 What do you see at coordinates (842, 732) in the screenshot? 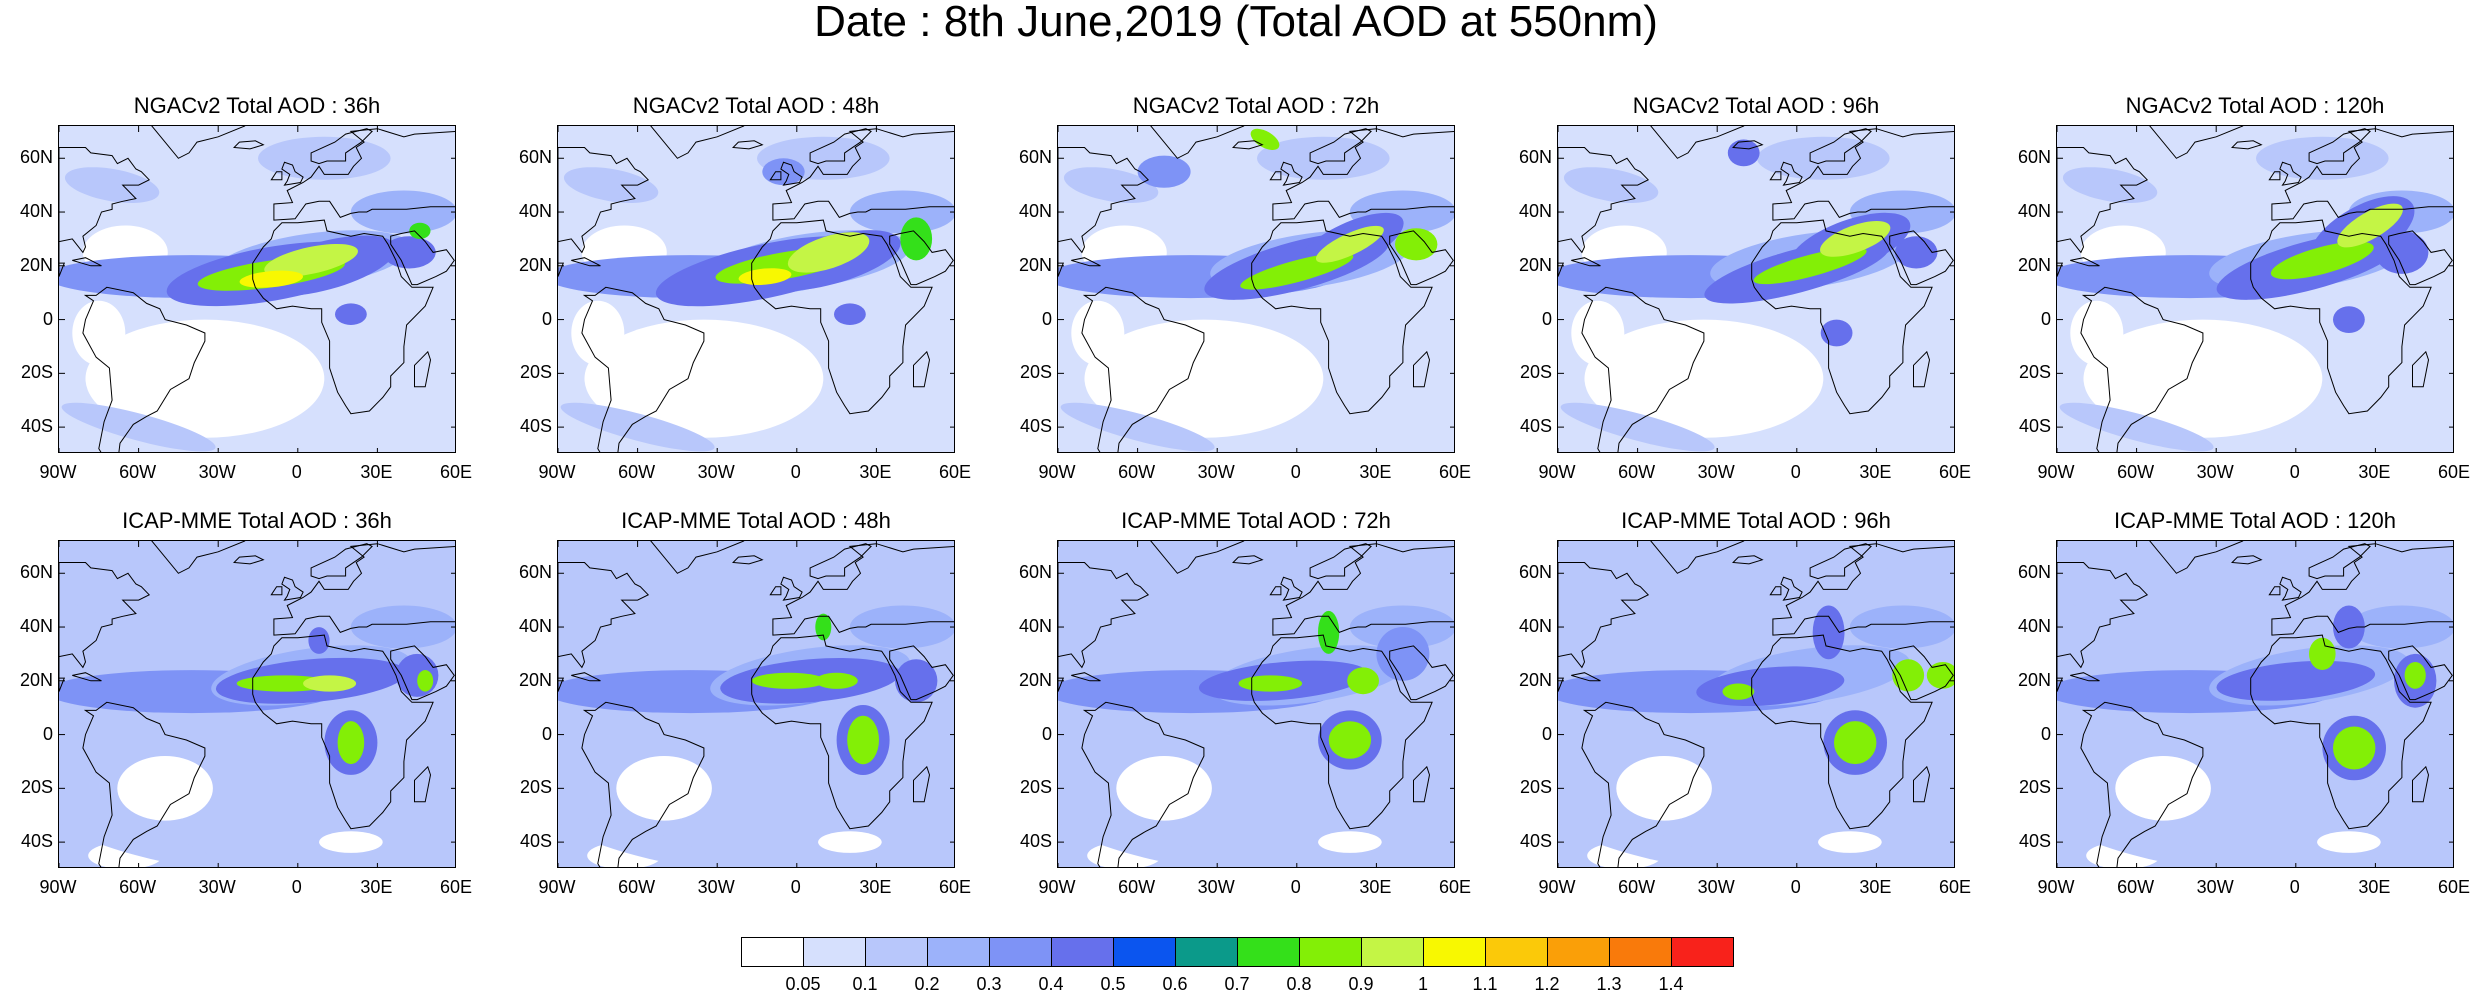
I see `coastline-africa` at bounding box center [842, 732].